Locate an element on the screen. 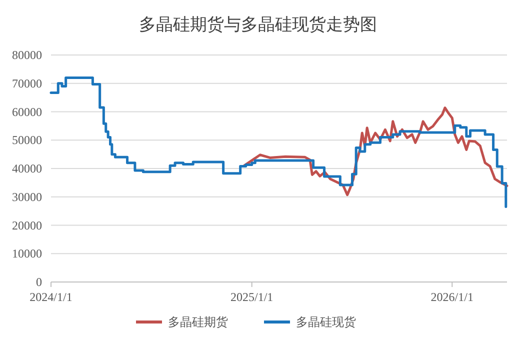 This screenshot has height=344, width=516. y-tick-label: 10000 is located at coordinates (27, 253).